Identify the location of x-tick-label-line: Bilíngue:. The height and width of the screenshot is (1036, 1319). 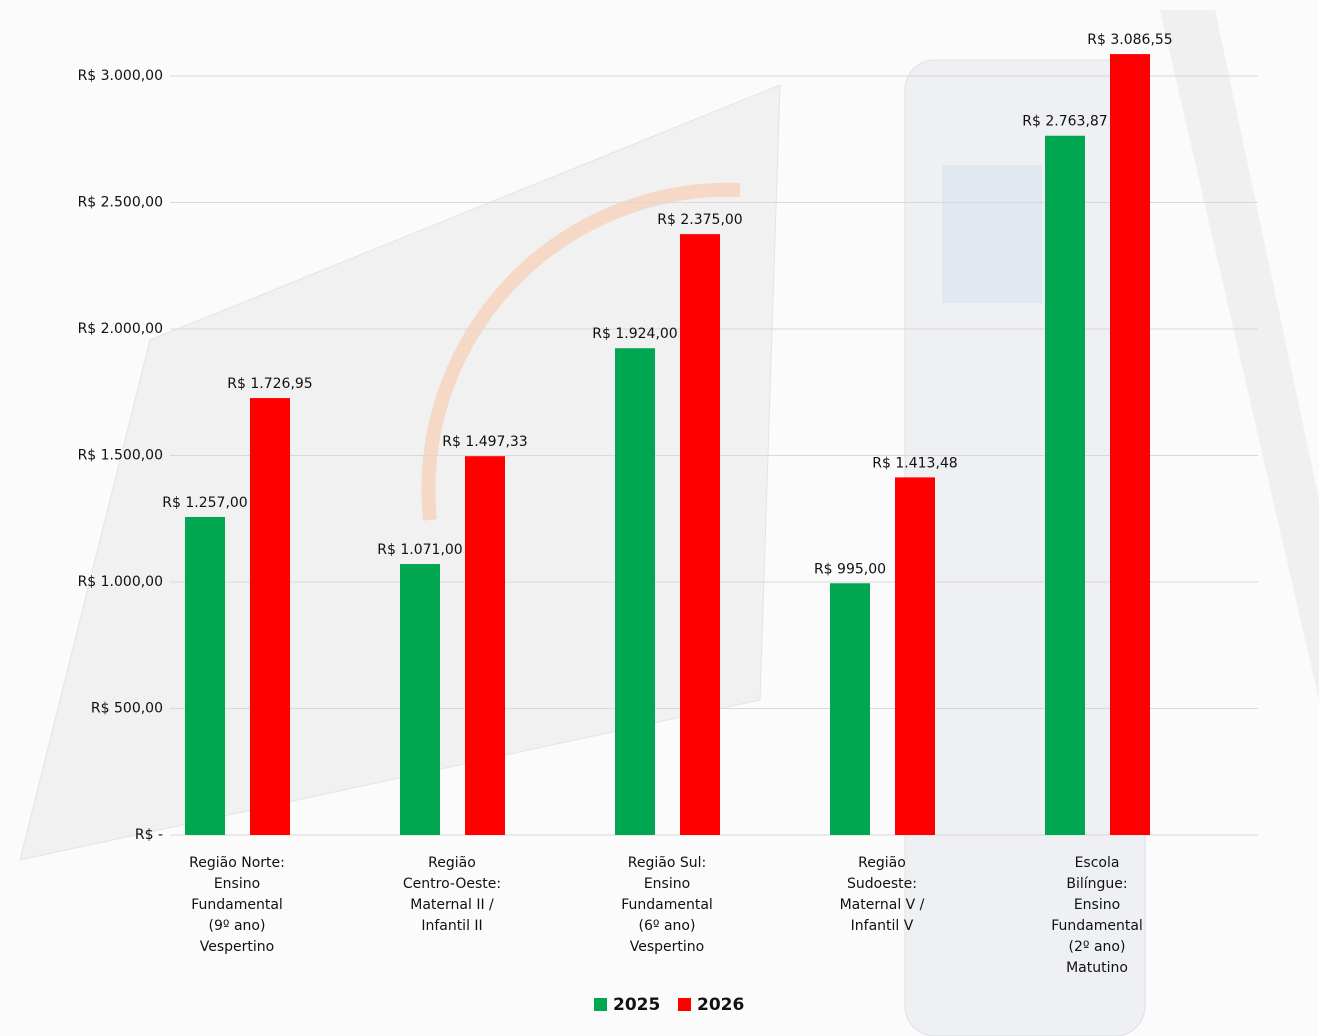
(1096, 884).